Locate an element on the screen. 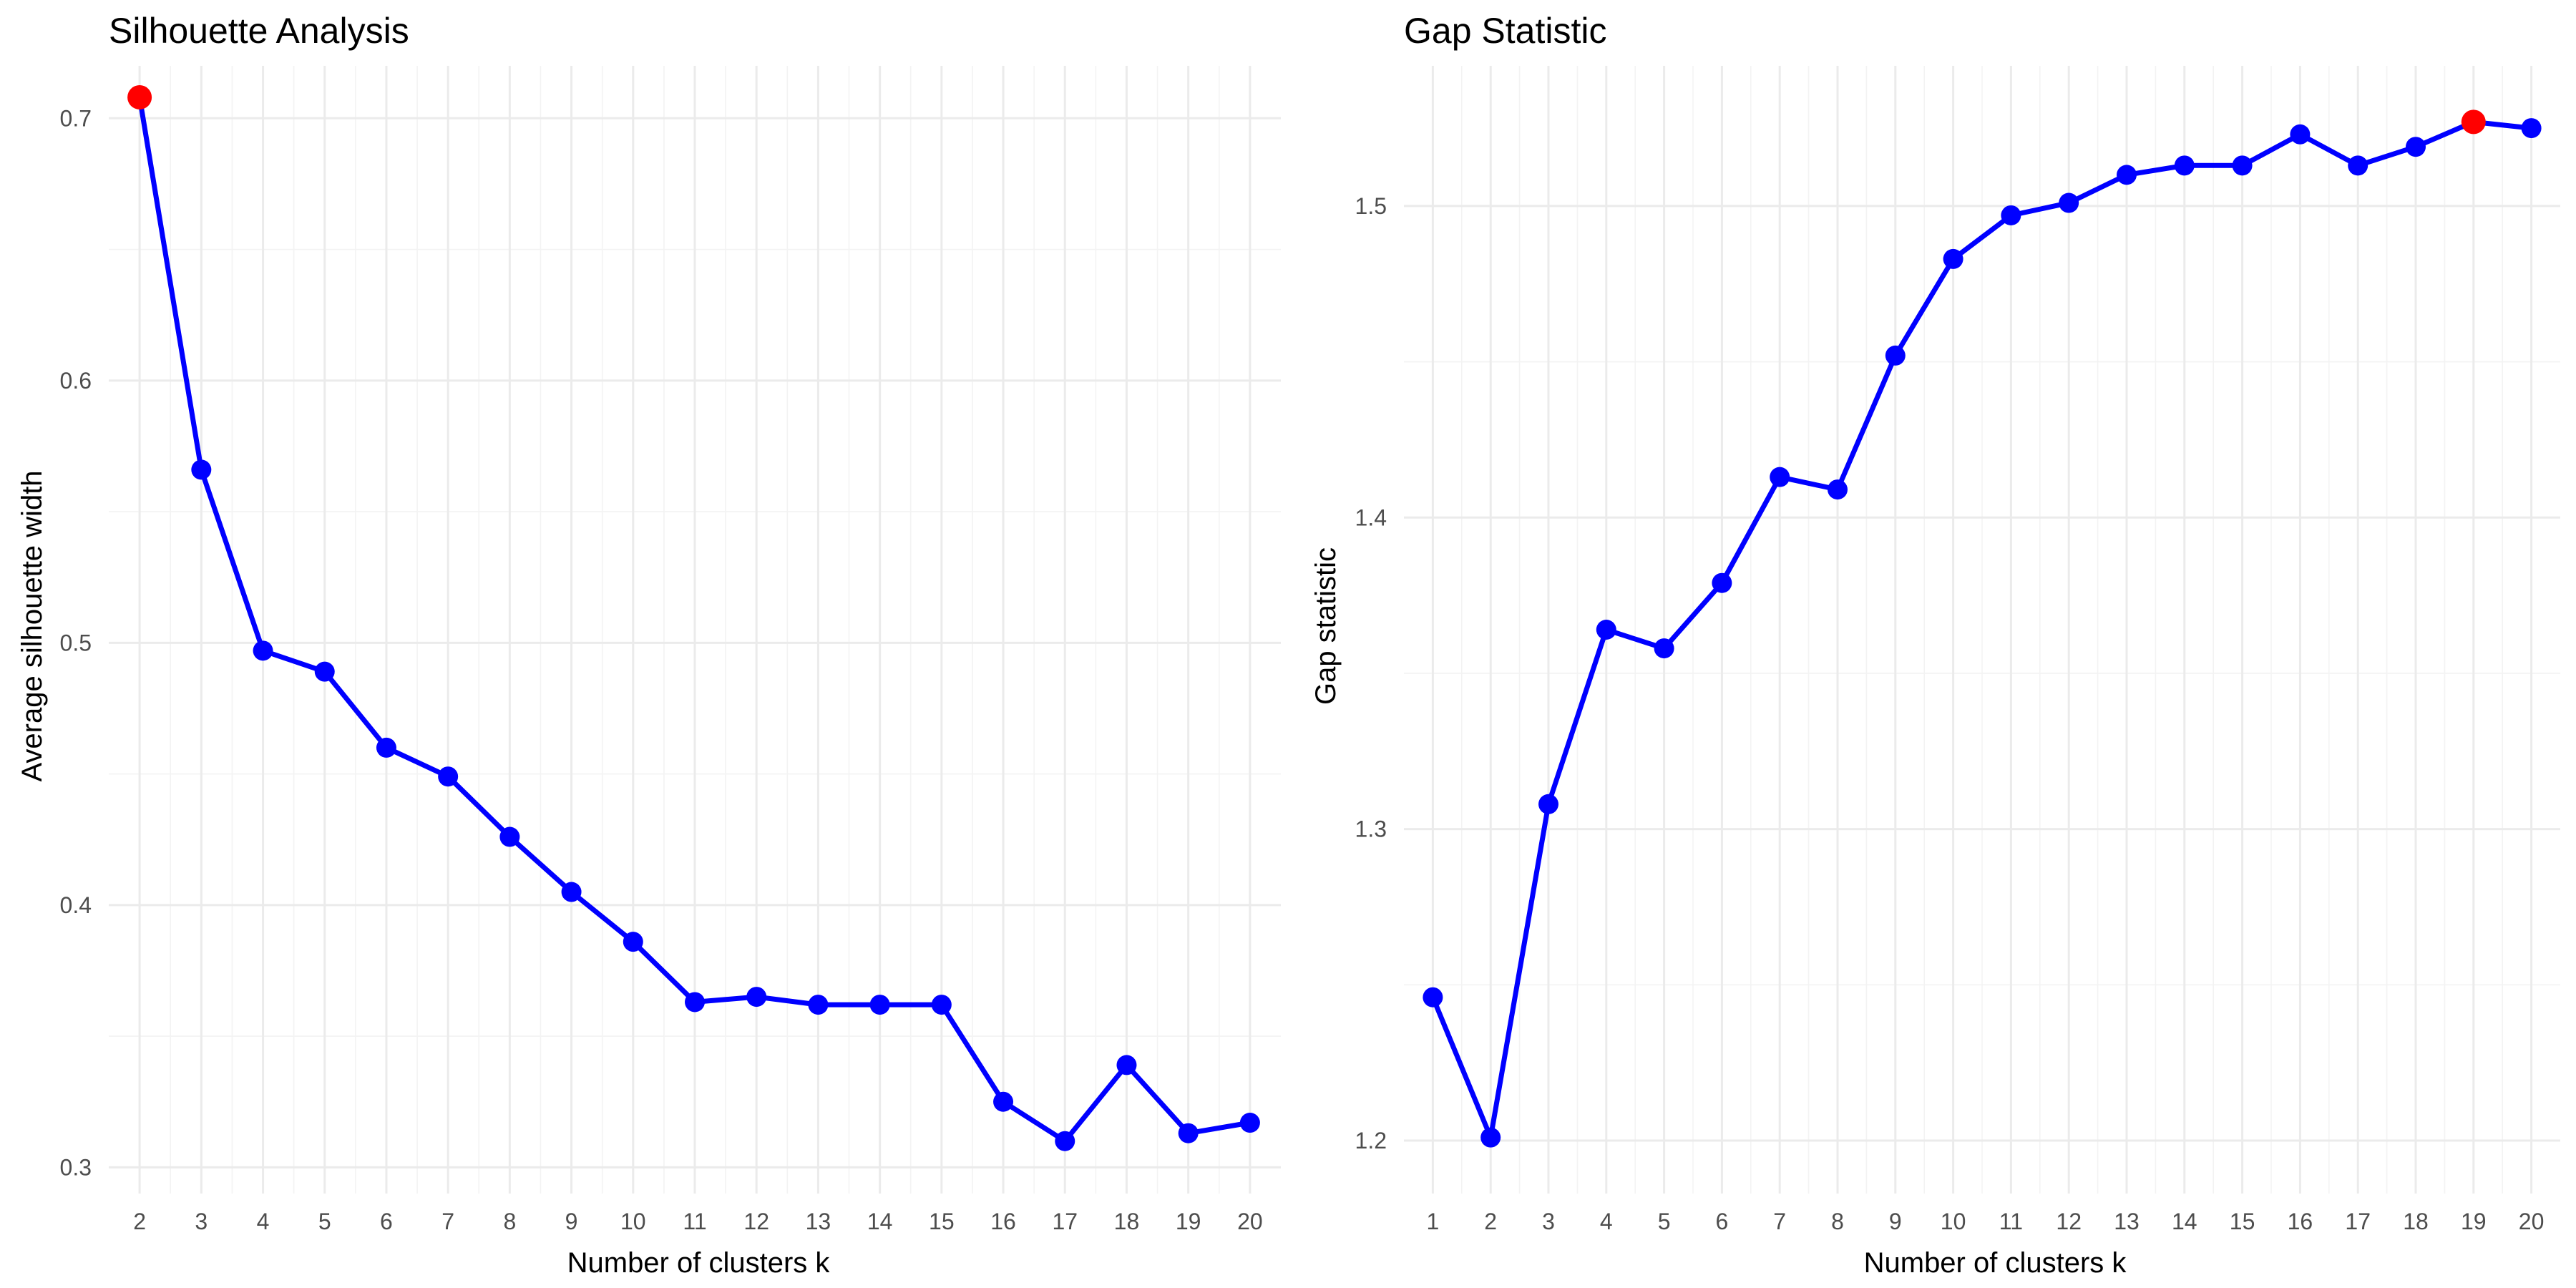 The width and height of the screenshot is (2576, 1288). gap-x-tick-label: 20 is located at coordinates (2532, 1221).